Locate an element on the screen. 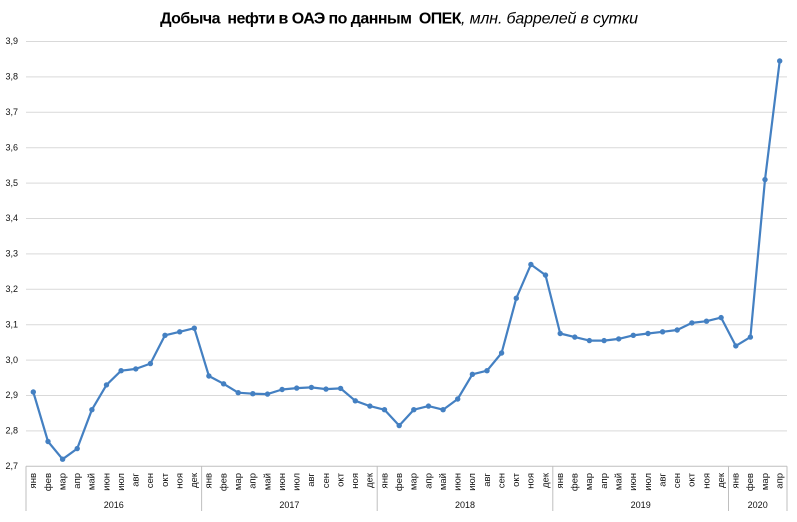  svg-text: 3,3 is located at coordinates (11, 254).